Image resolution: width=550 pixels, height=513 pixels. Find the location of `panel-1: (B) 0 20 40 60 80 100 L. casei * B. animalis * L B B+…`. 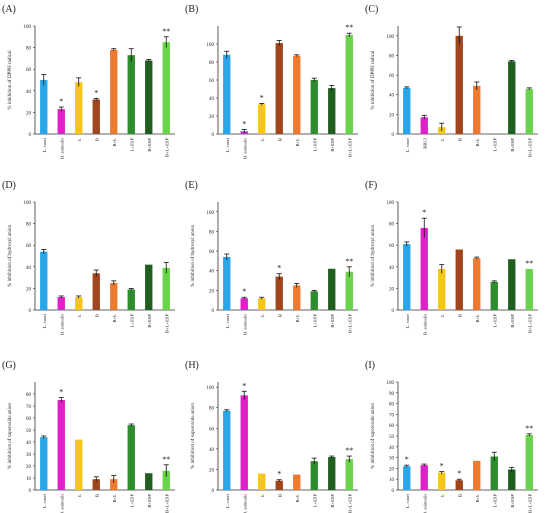

panel-1: (B) 0 20 40 60 80 100 L. casei * B. animalis * L B B+… is located at coordinates (271, 81).